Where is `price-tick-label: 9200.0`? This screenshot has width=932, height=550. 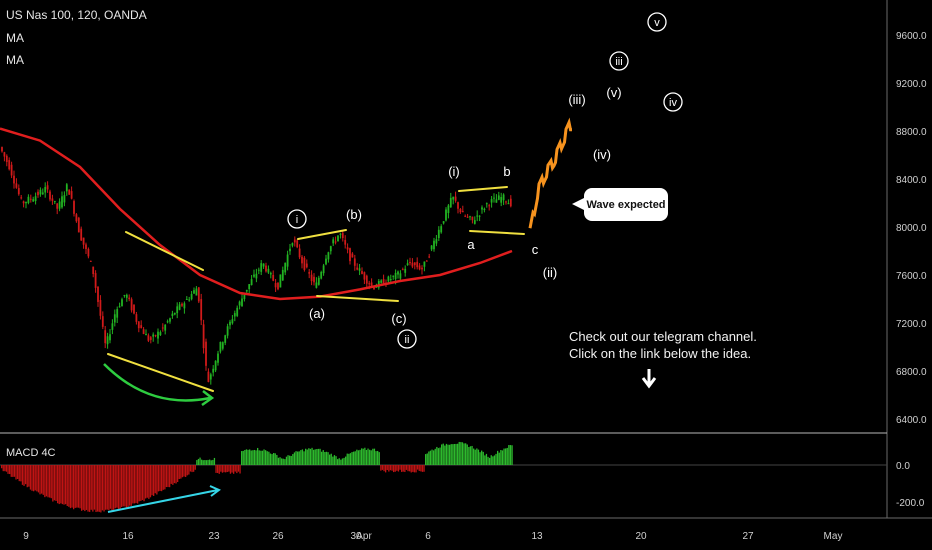 price-tick-label: 9200.0 is located at coordinates (911, 84).